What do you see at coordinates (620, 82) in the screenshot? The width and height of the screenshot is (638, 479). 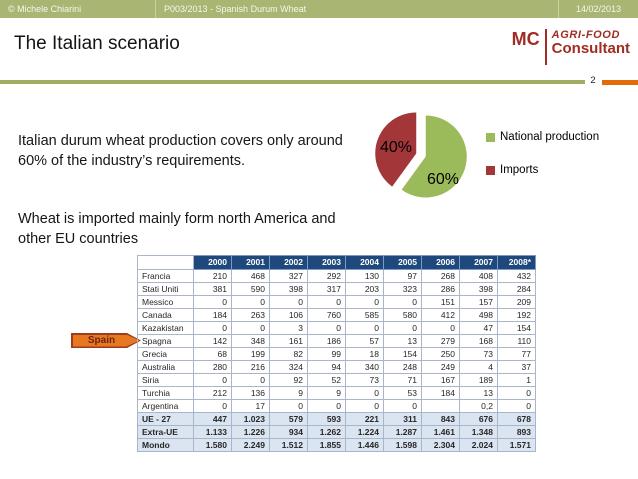 I see `accent-rule-orange` at bounding box center [620, 82].